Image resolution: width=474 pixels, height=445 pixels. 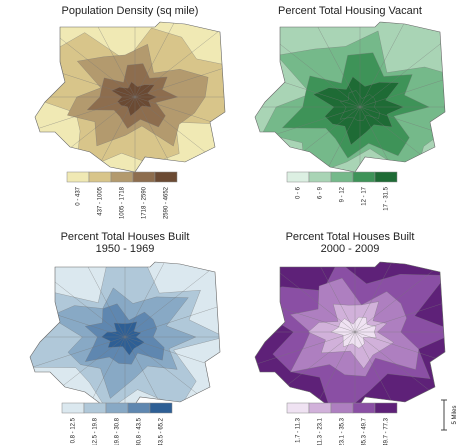 I want to click on legend-label: 17 - 31.5, so click(x=387, y=198).